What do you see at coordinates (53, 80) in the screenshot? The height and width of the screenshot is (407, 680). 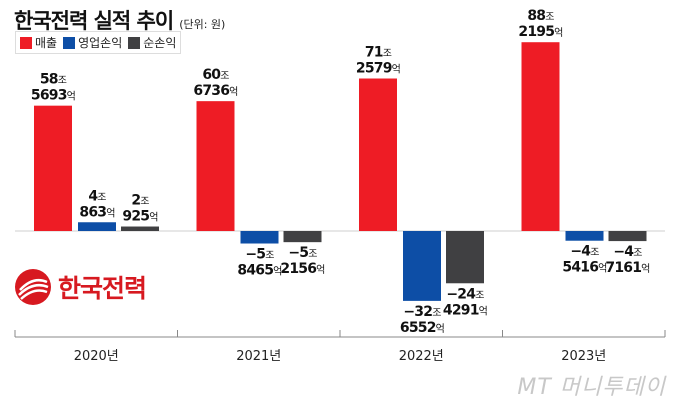 I see `data-label: 58조` at bounding box center [53, 80].